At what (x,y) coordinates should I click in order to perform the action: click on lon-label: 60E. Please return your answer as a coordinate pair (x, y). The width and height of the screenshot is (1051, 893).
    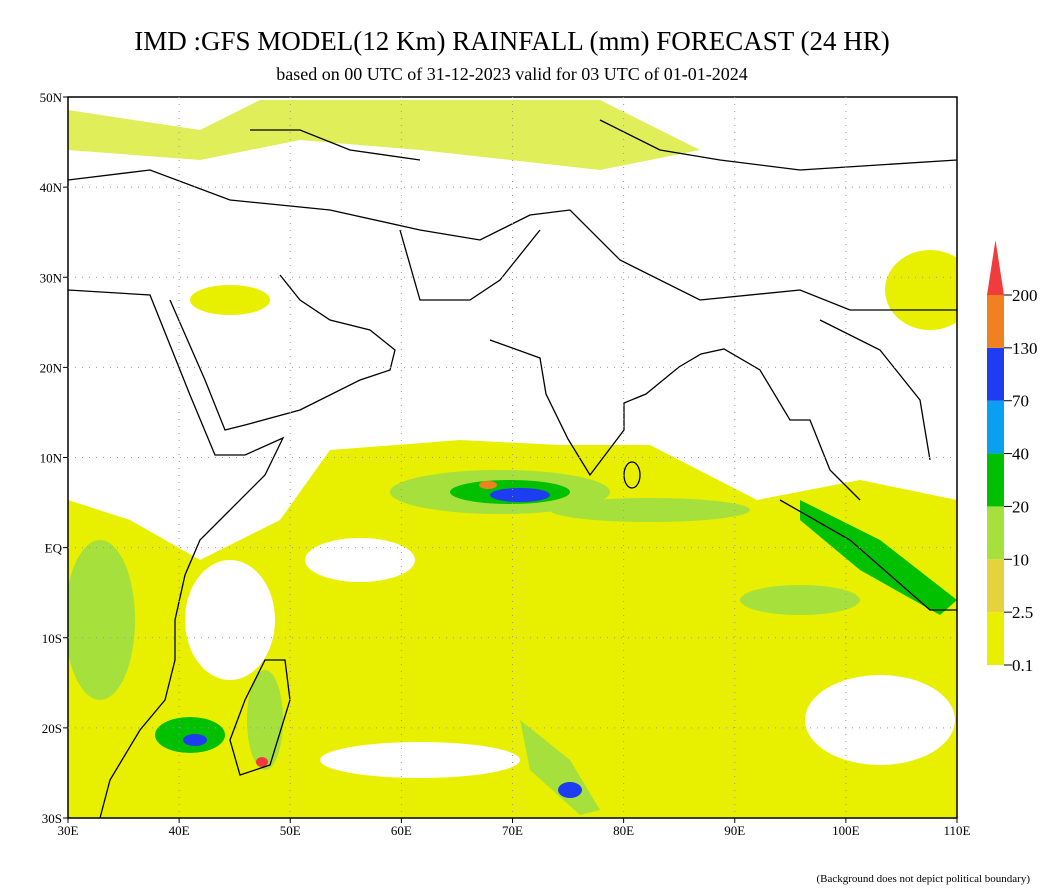
    Looking at the image, I should click on (401, 830).